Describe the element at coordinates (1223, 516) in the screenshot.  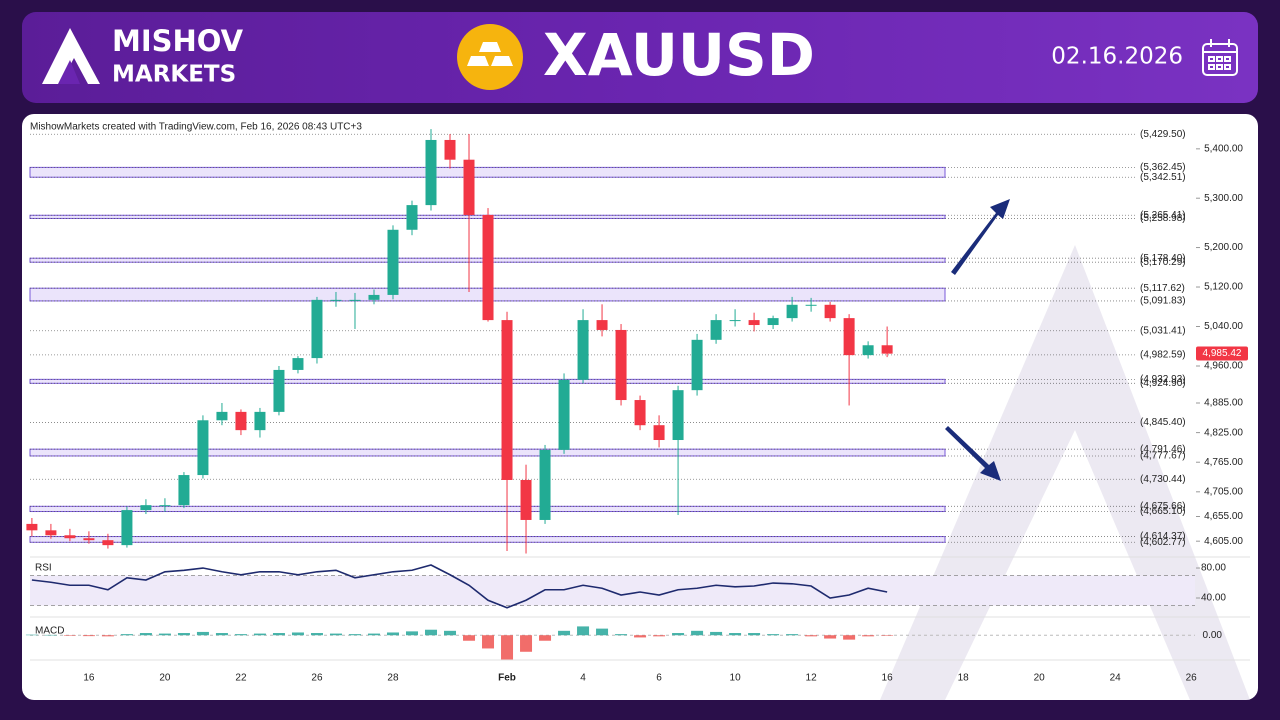
I see `y-tick-label: 4,655.00` at that location.